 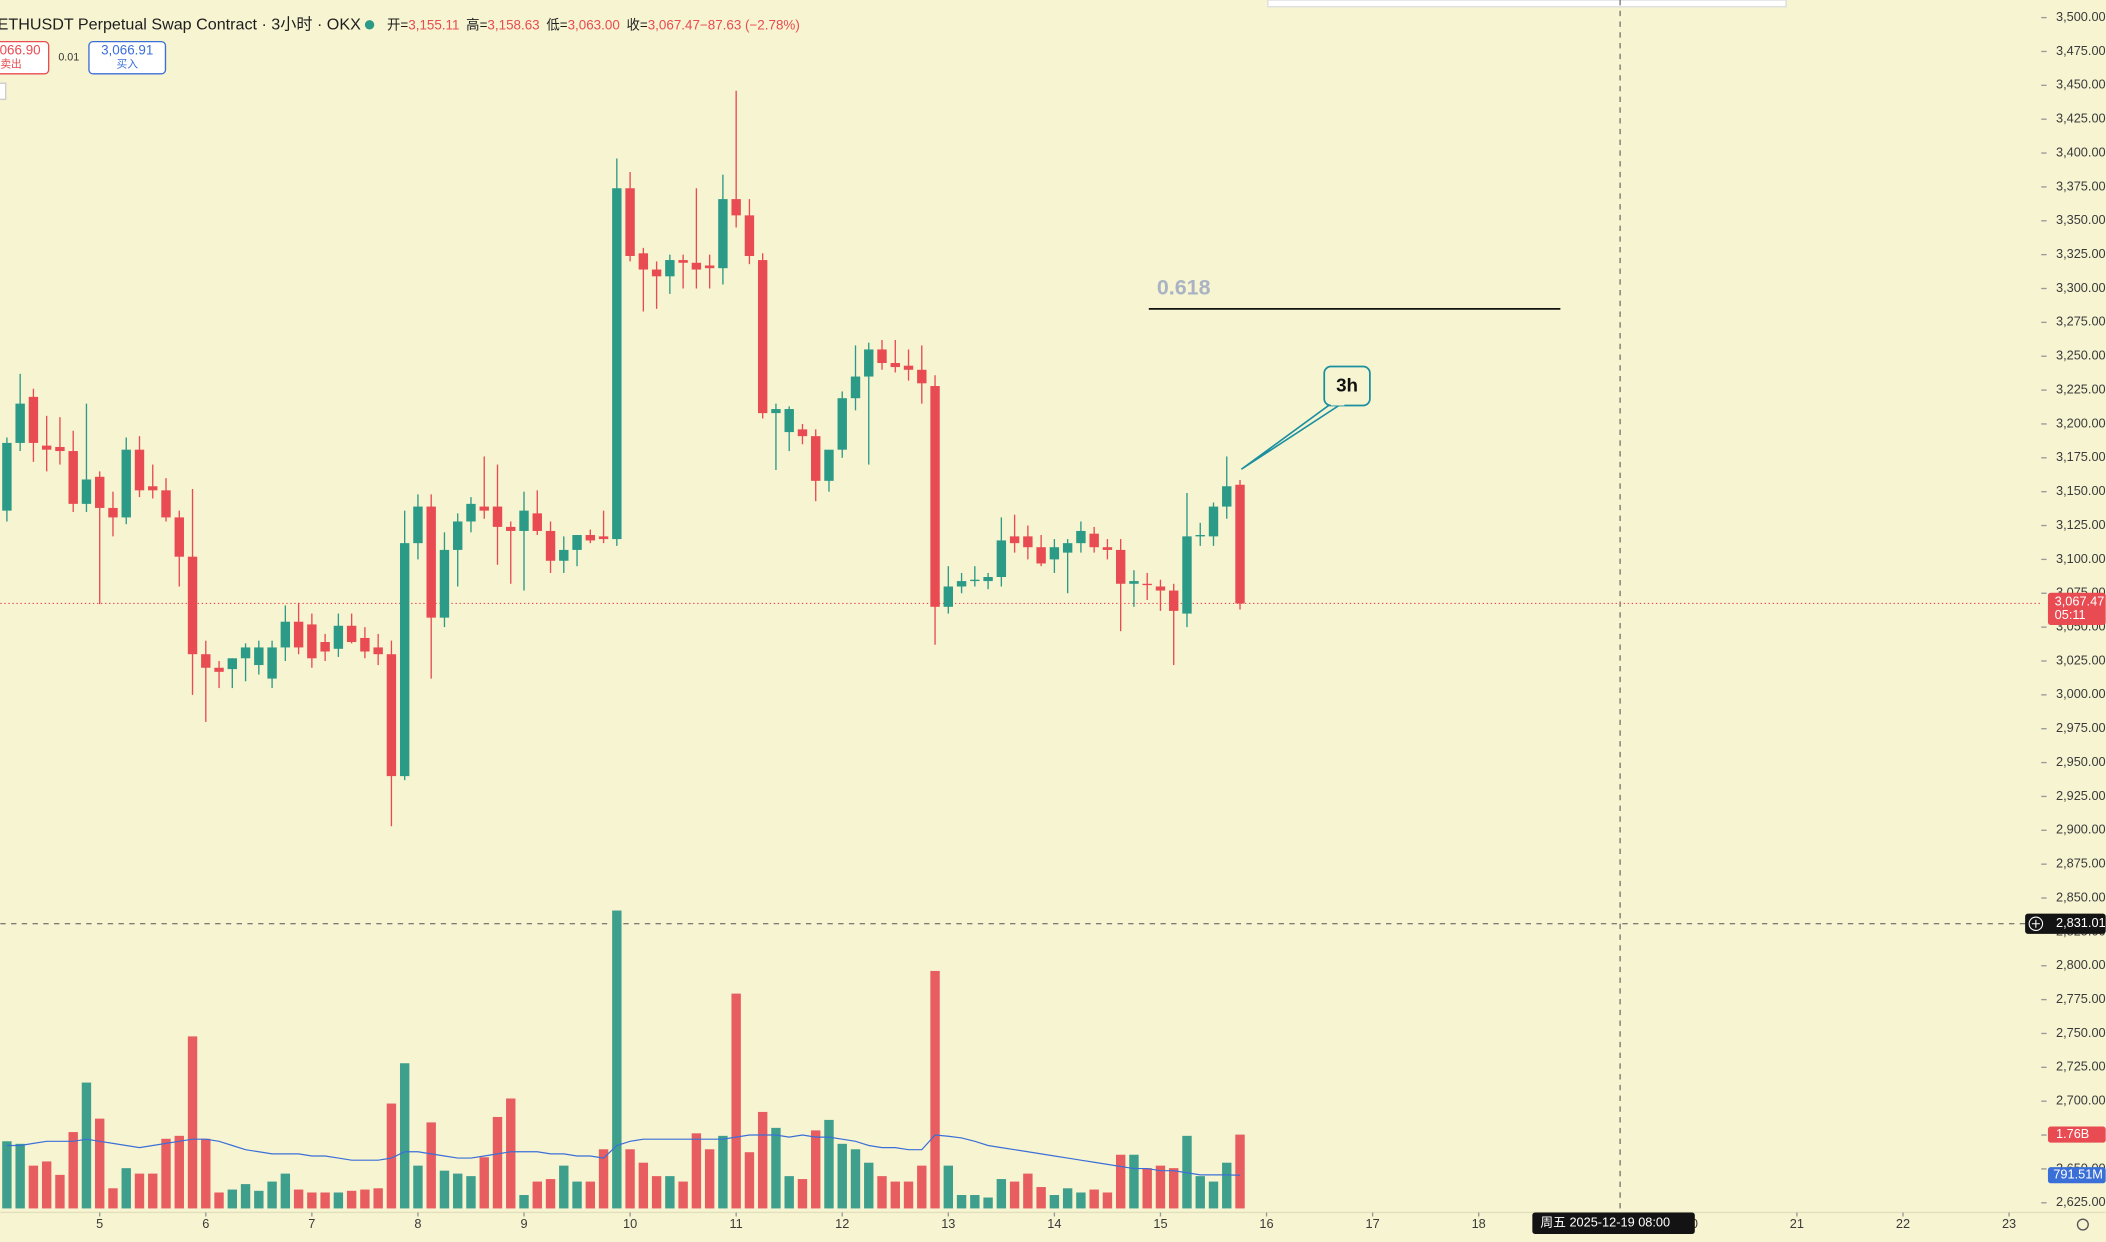 What do you see at coordinates (1613, 1223) in the screenshot?
I see `crosshair-date-badge` at bounding box center [1613, 1223].